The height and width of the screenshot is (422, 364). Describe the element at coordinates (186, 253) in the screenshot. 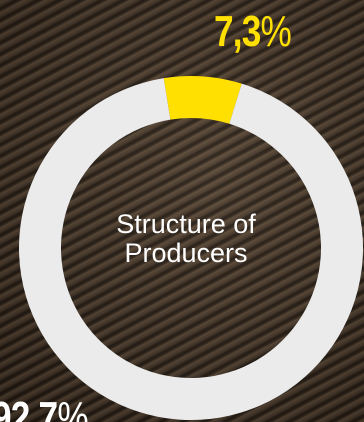

I see `chart-title-line-2: Producers` at that location.